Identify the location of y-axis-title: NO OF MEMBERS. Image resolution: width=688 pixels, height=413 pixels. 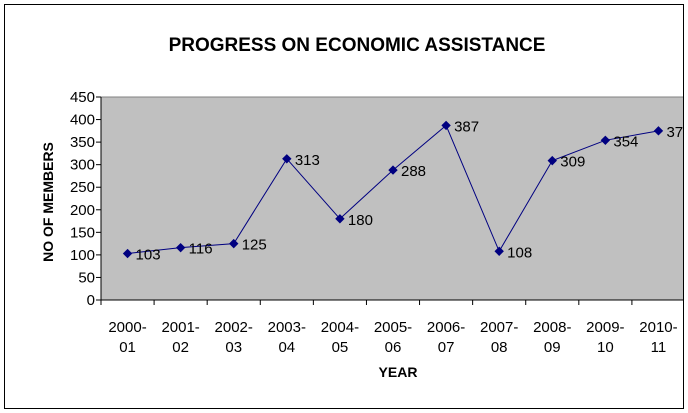
(48, 202).